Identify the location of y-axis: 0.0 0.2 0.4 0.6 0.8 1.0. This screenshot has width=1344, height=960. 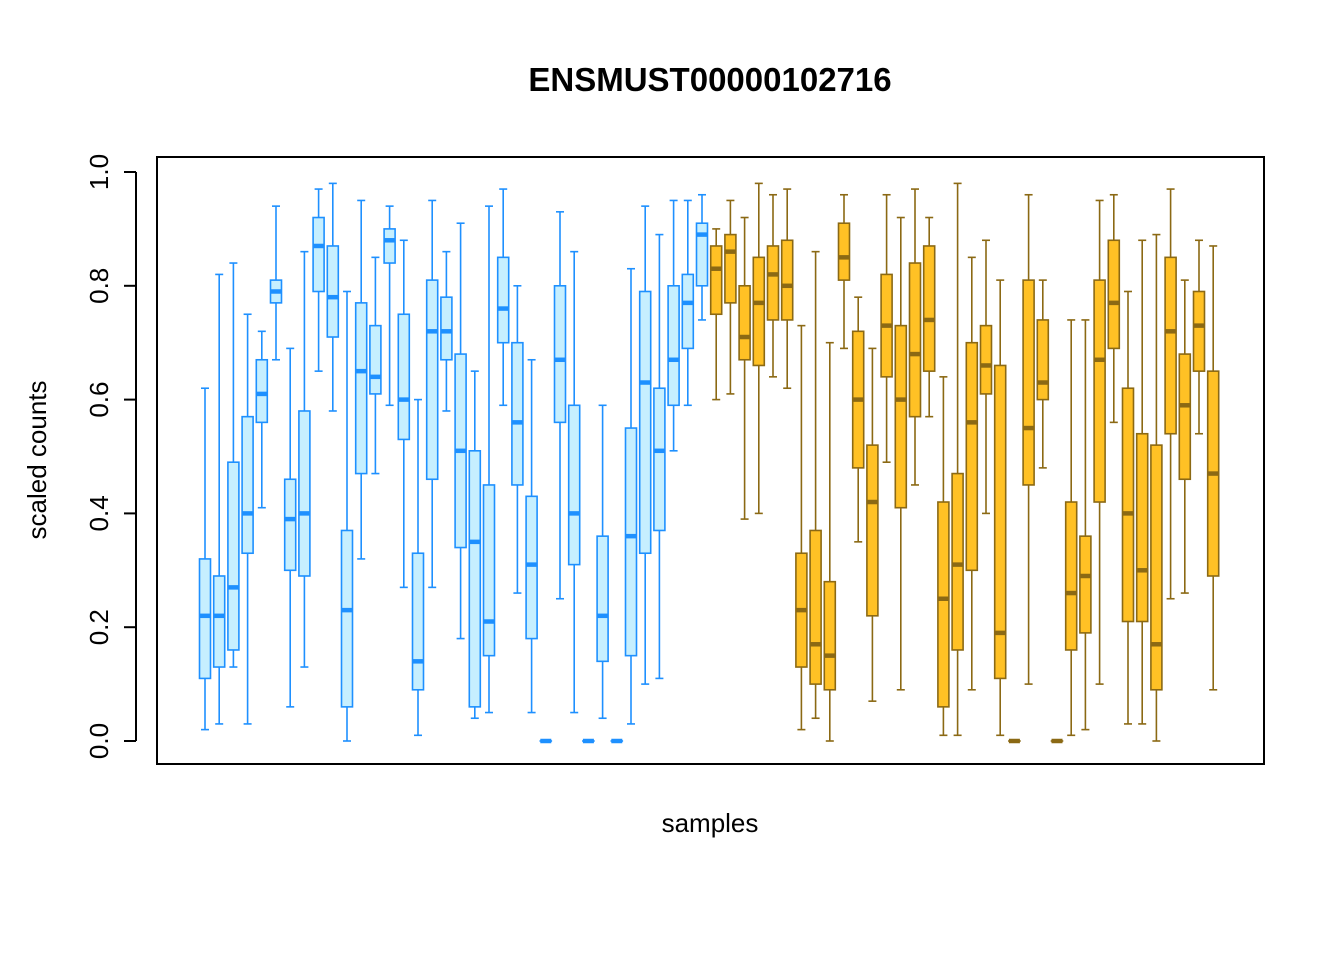
(110, 456).